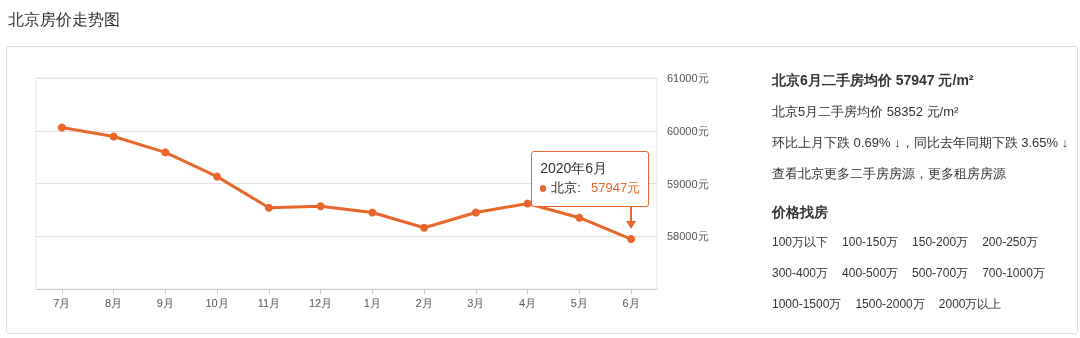 The height and width of the screenshot is (338, 1080). Describe the element at coordinates (1010, 242) in the screenshot. I see `category-label: 200-250万` at that location.